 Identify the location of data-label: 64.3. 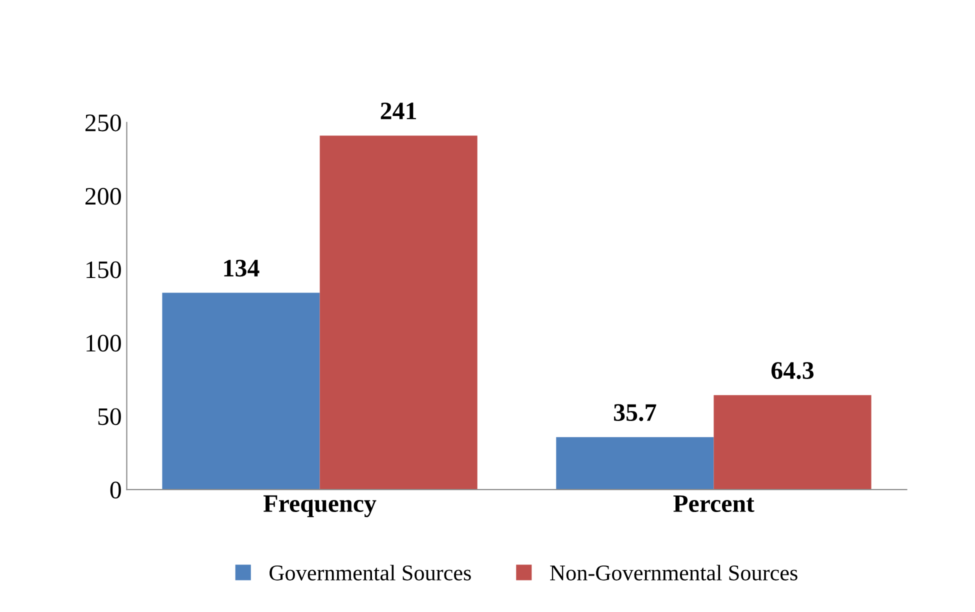
(792, 371).